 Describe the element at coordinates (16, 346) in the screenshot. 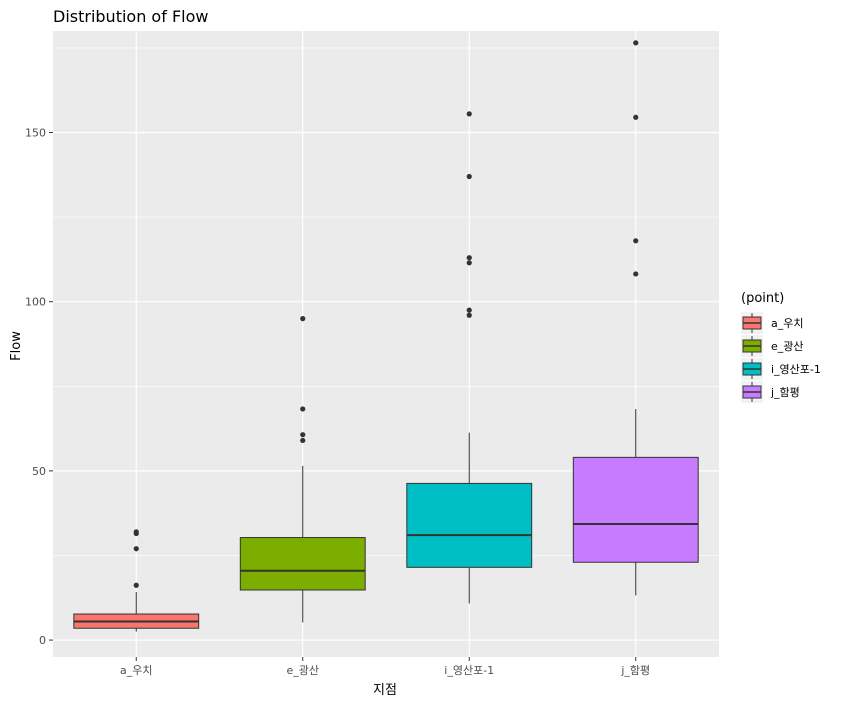

I see `y-axis-title: Flow` at that location.